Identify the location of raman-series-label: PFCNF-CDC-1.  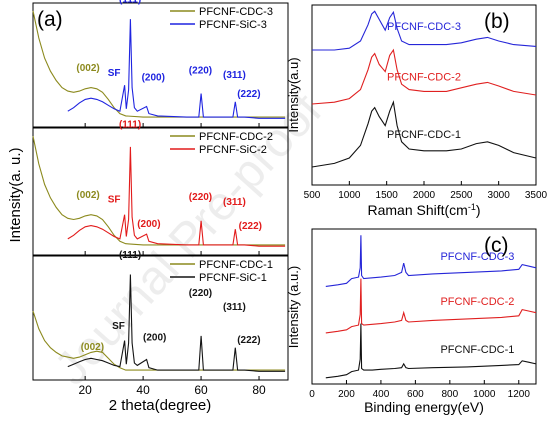
(424, 135).